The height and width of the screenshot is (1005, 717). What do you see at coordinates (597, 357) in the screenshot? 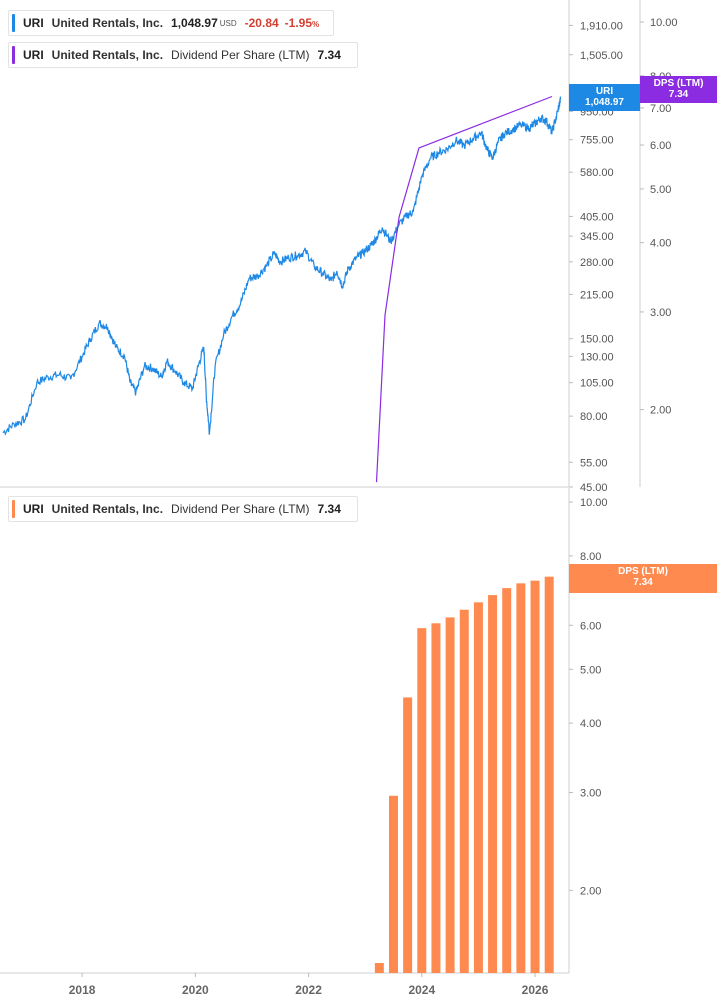
I see `price-tick-label: 130.00` at bounding box center [597, 357].